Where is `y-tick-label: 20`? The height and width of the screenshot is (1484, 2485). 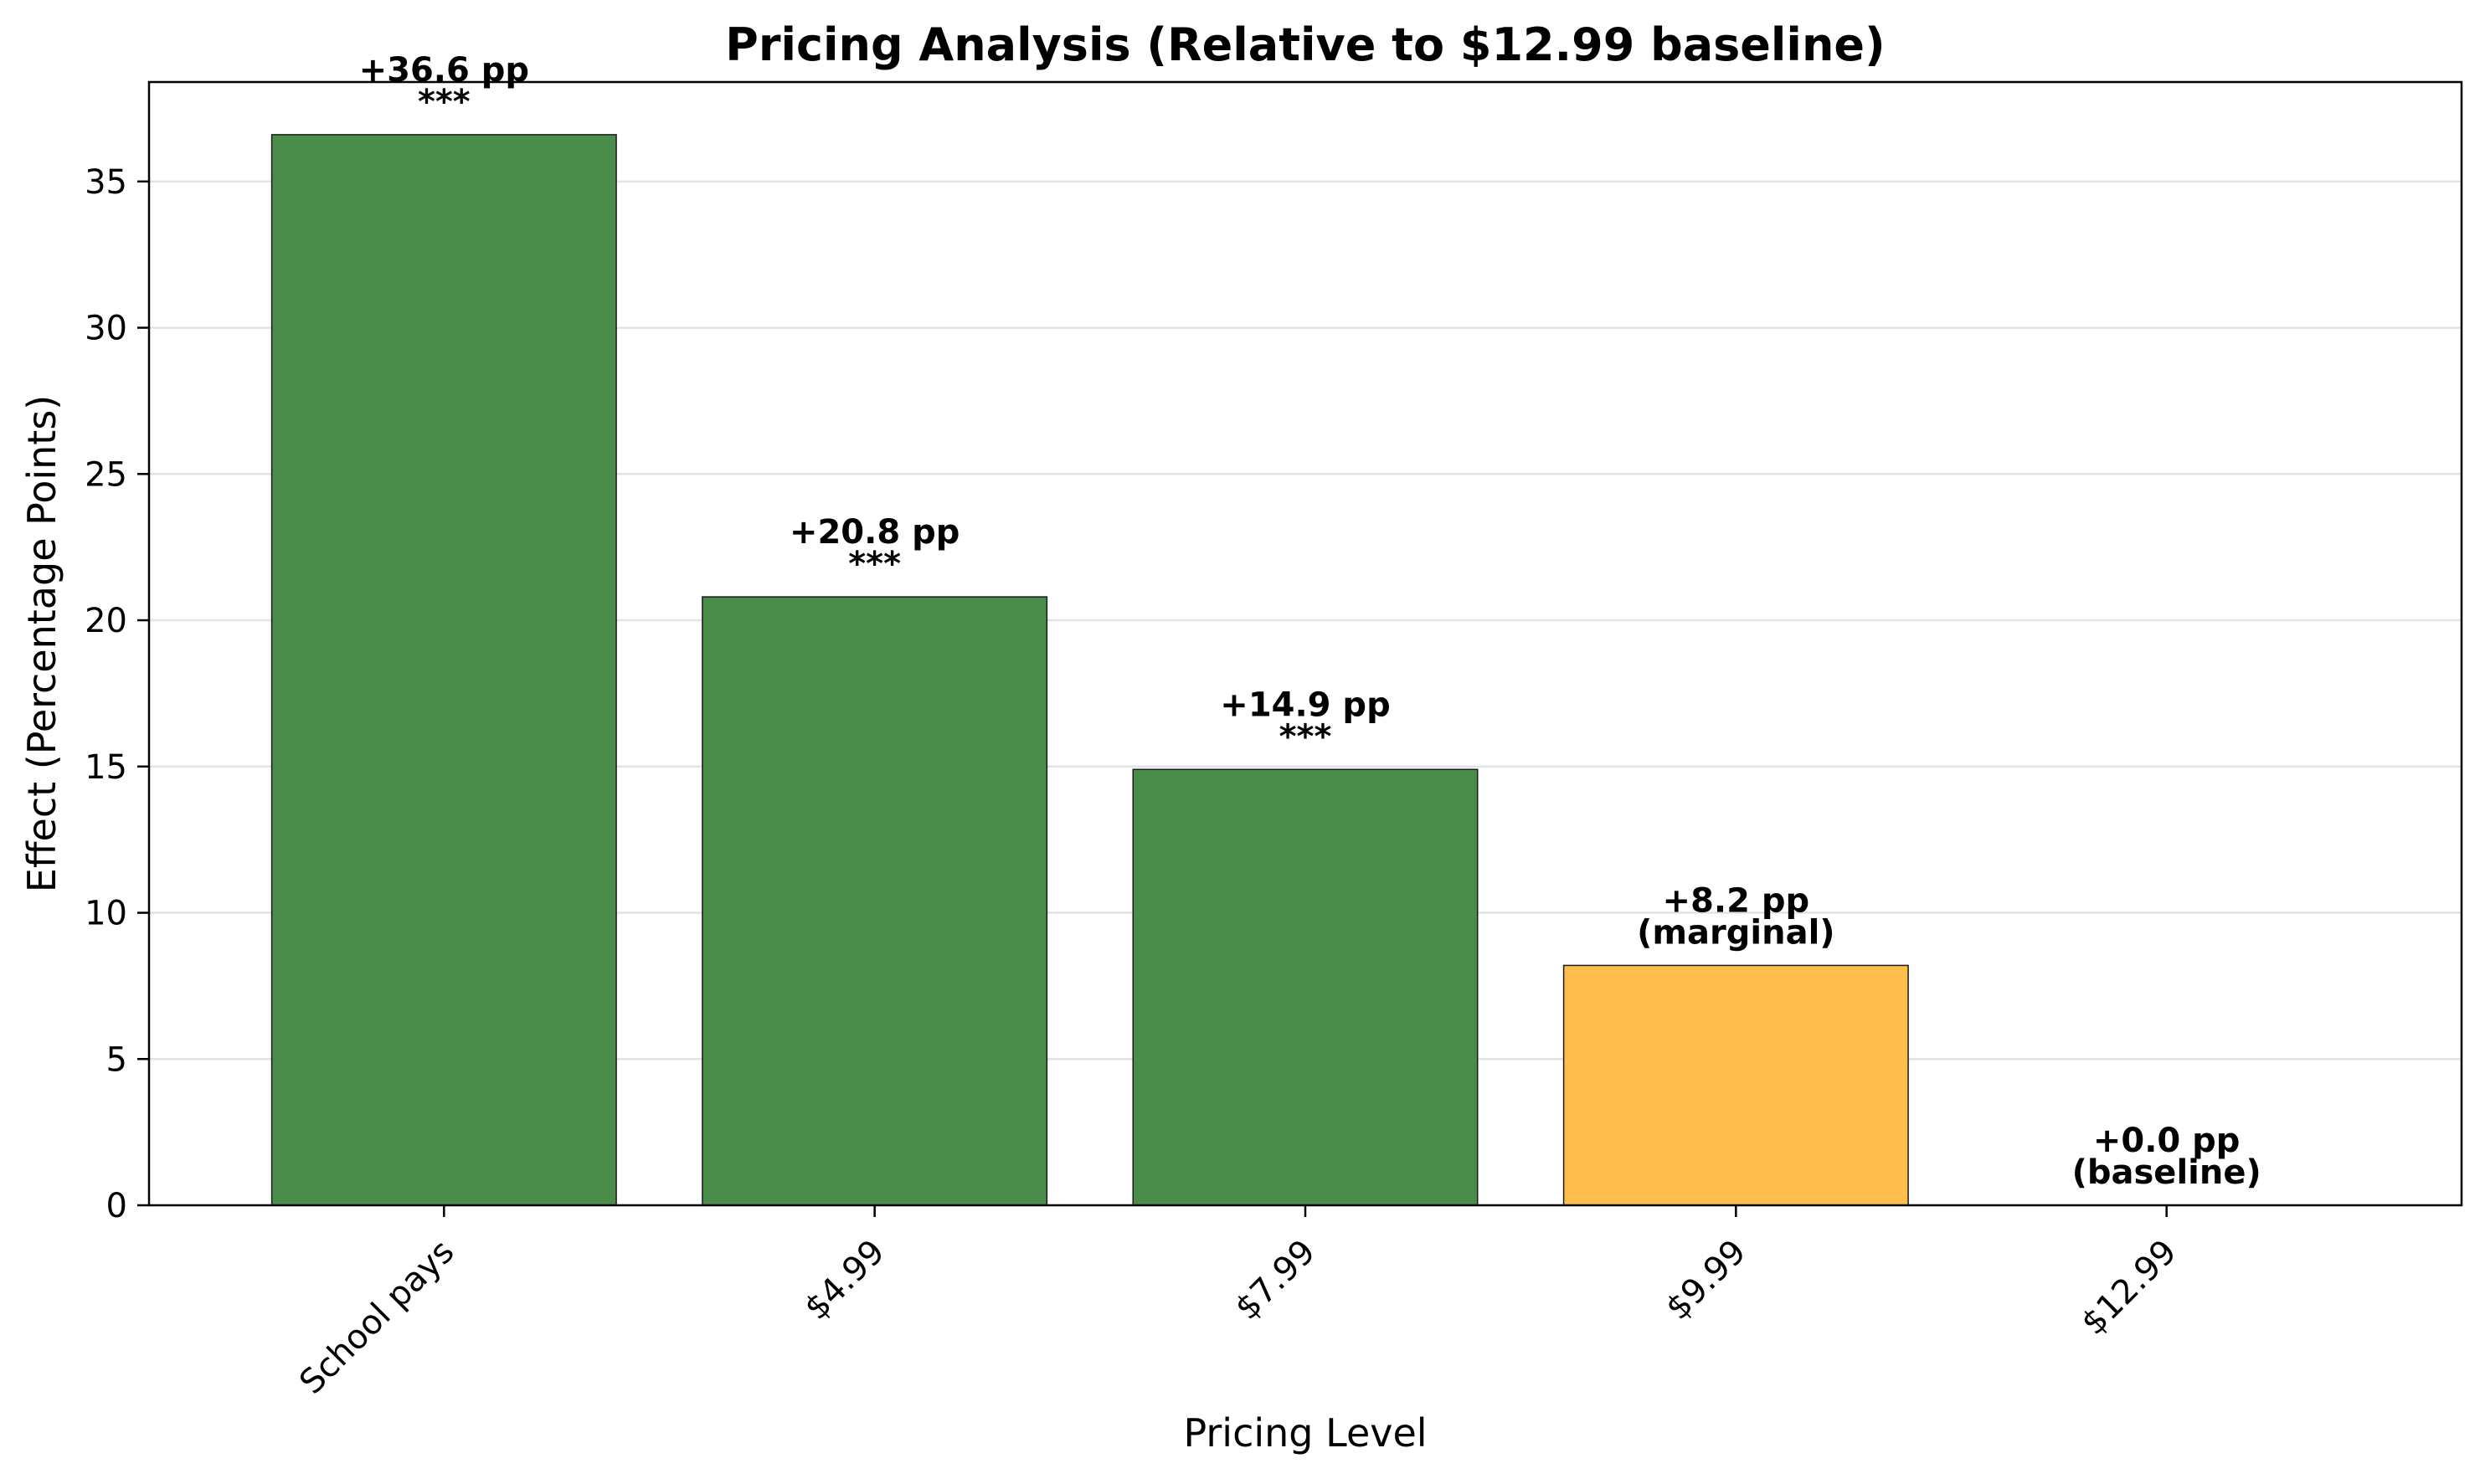
y-tick-label: 20 is located at coordinates (106, 621).